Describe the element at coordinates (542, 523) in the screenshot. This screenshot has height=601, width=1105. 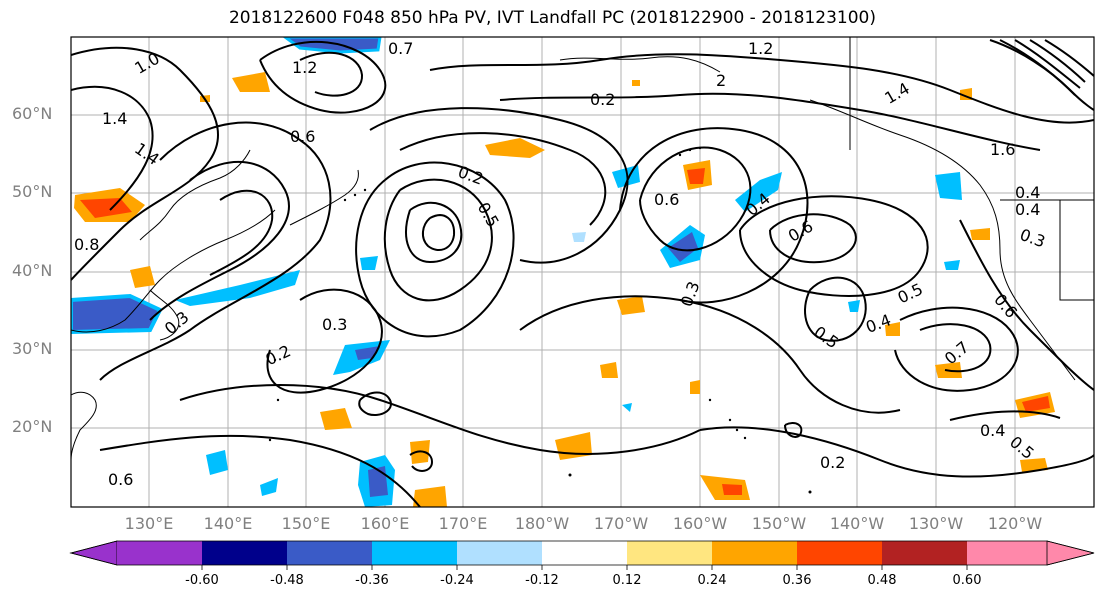
I see `lon-label: 180°W` at that location.